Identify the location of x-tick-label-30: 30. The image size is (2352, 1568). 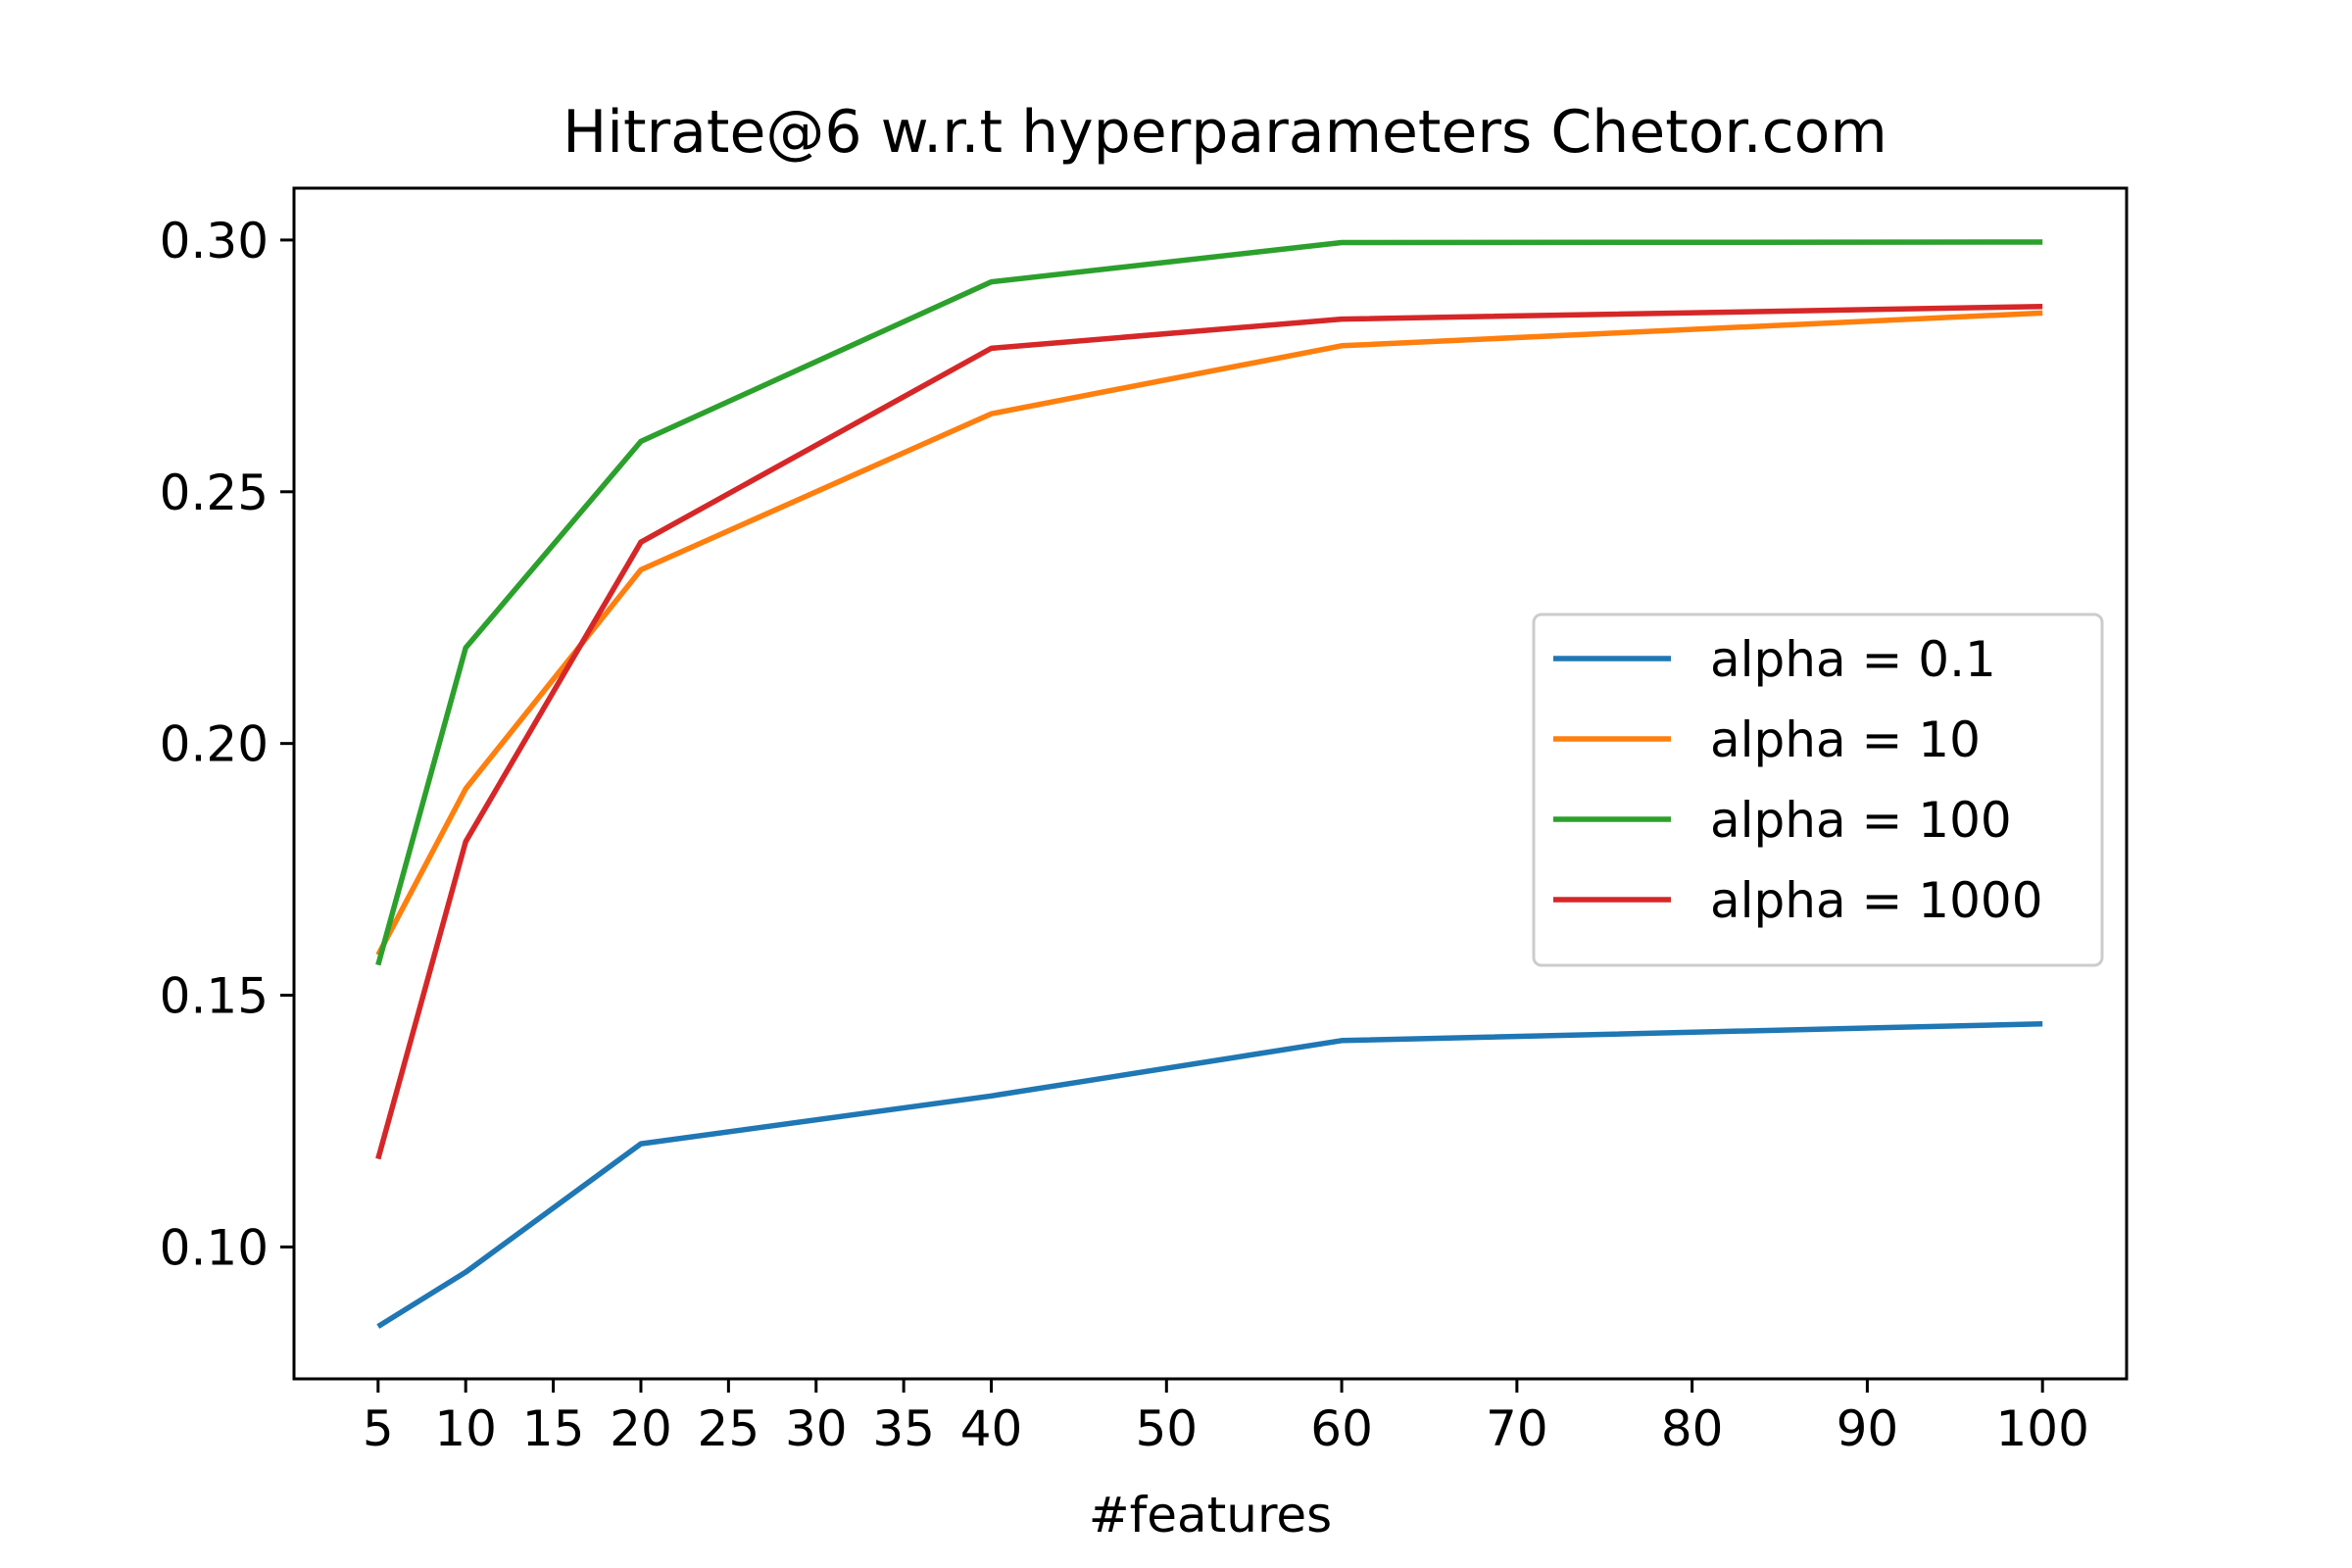
(816, 1428).